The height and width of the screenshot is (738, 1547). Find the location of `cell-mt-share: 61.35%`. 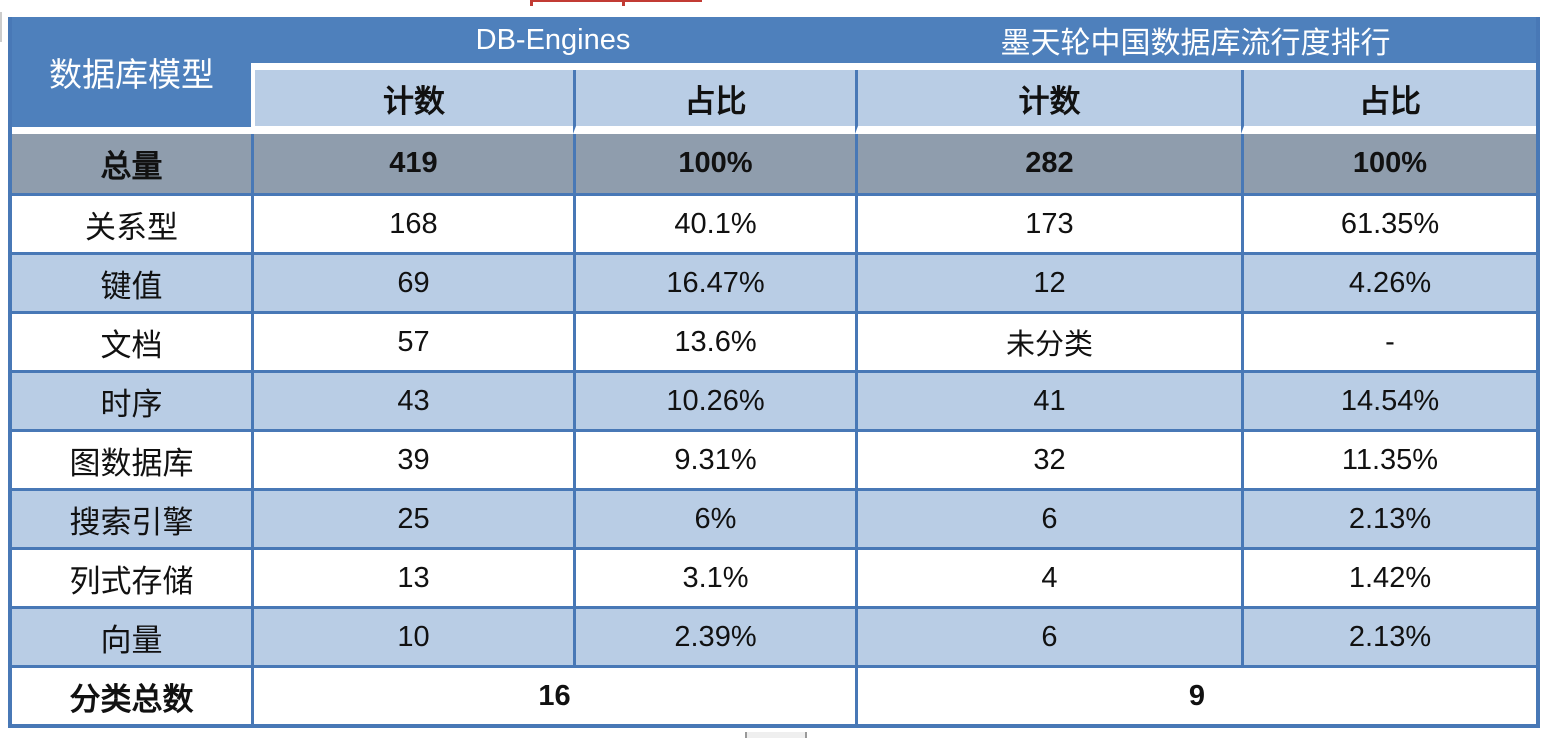

cell-mt-share: 61.35% is located at coordinates (1388, 222).